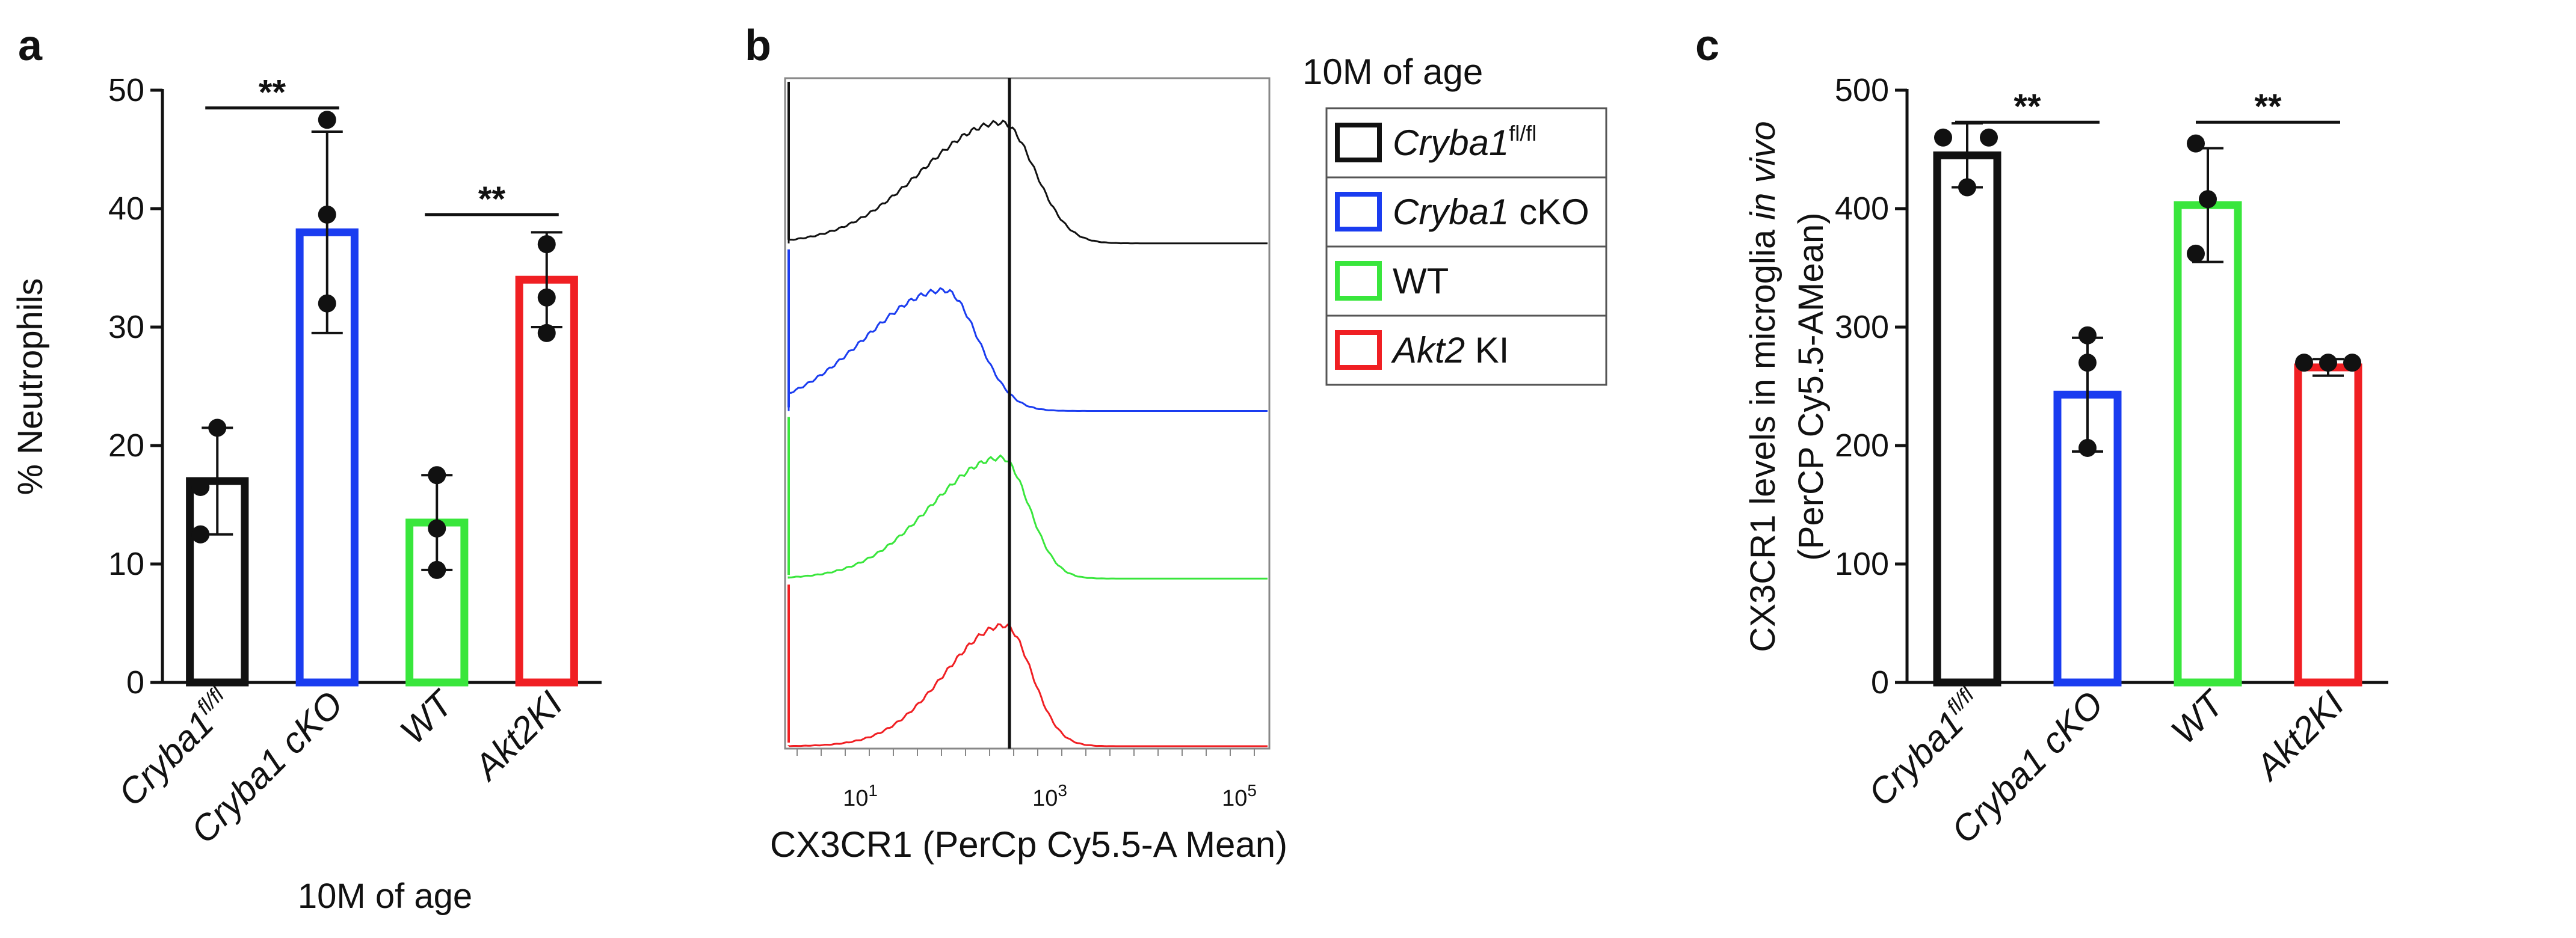 Image resolution: width=2576 pixels, height=938 pixels. What do you see at coordinates (1862, 564) in the screenshot?
I see `y-tick-label: 100` at bounding box center [1862, 564].